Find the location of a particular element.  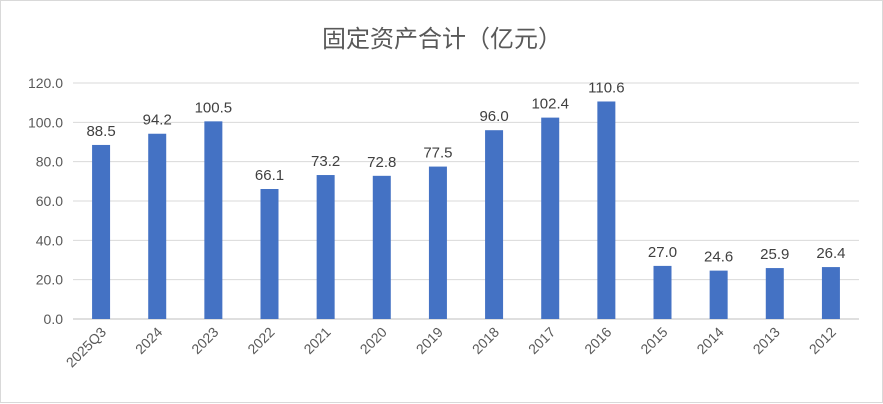

data-label: 88.5 is located at coordinates (100, 131).